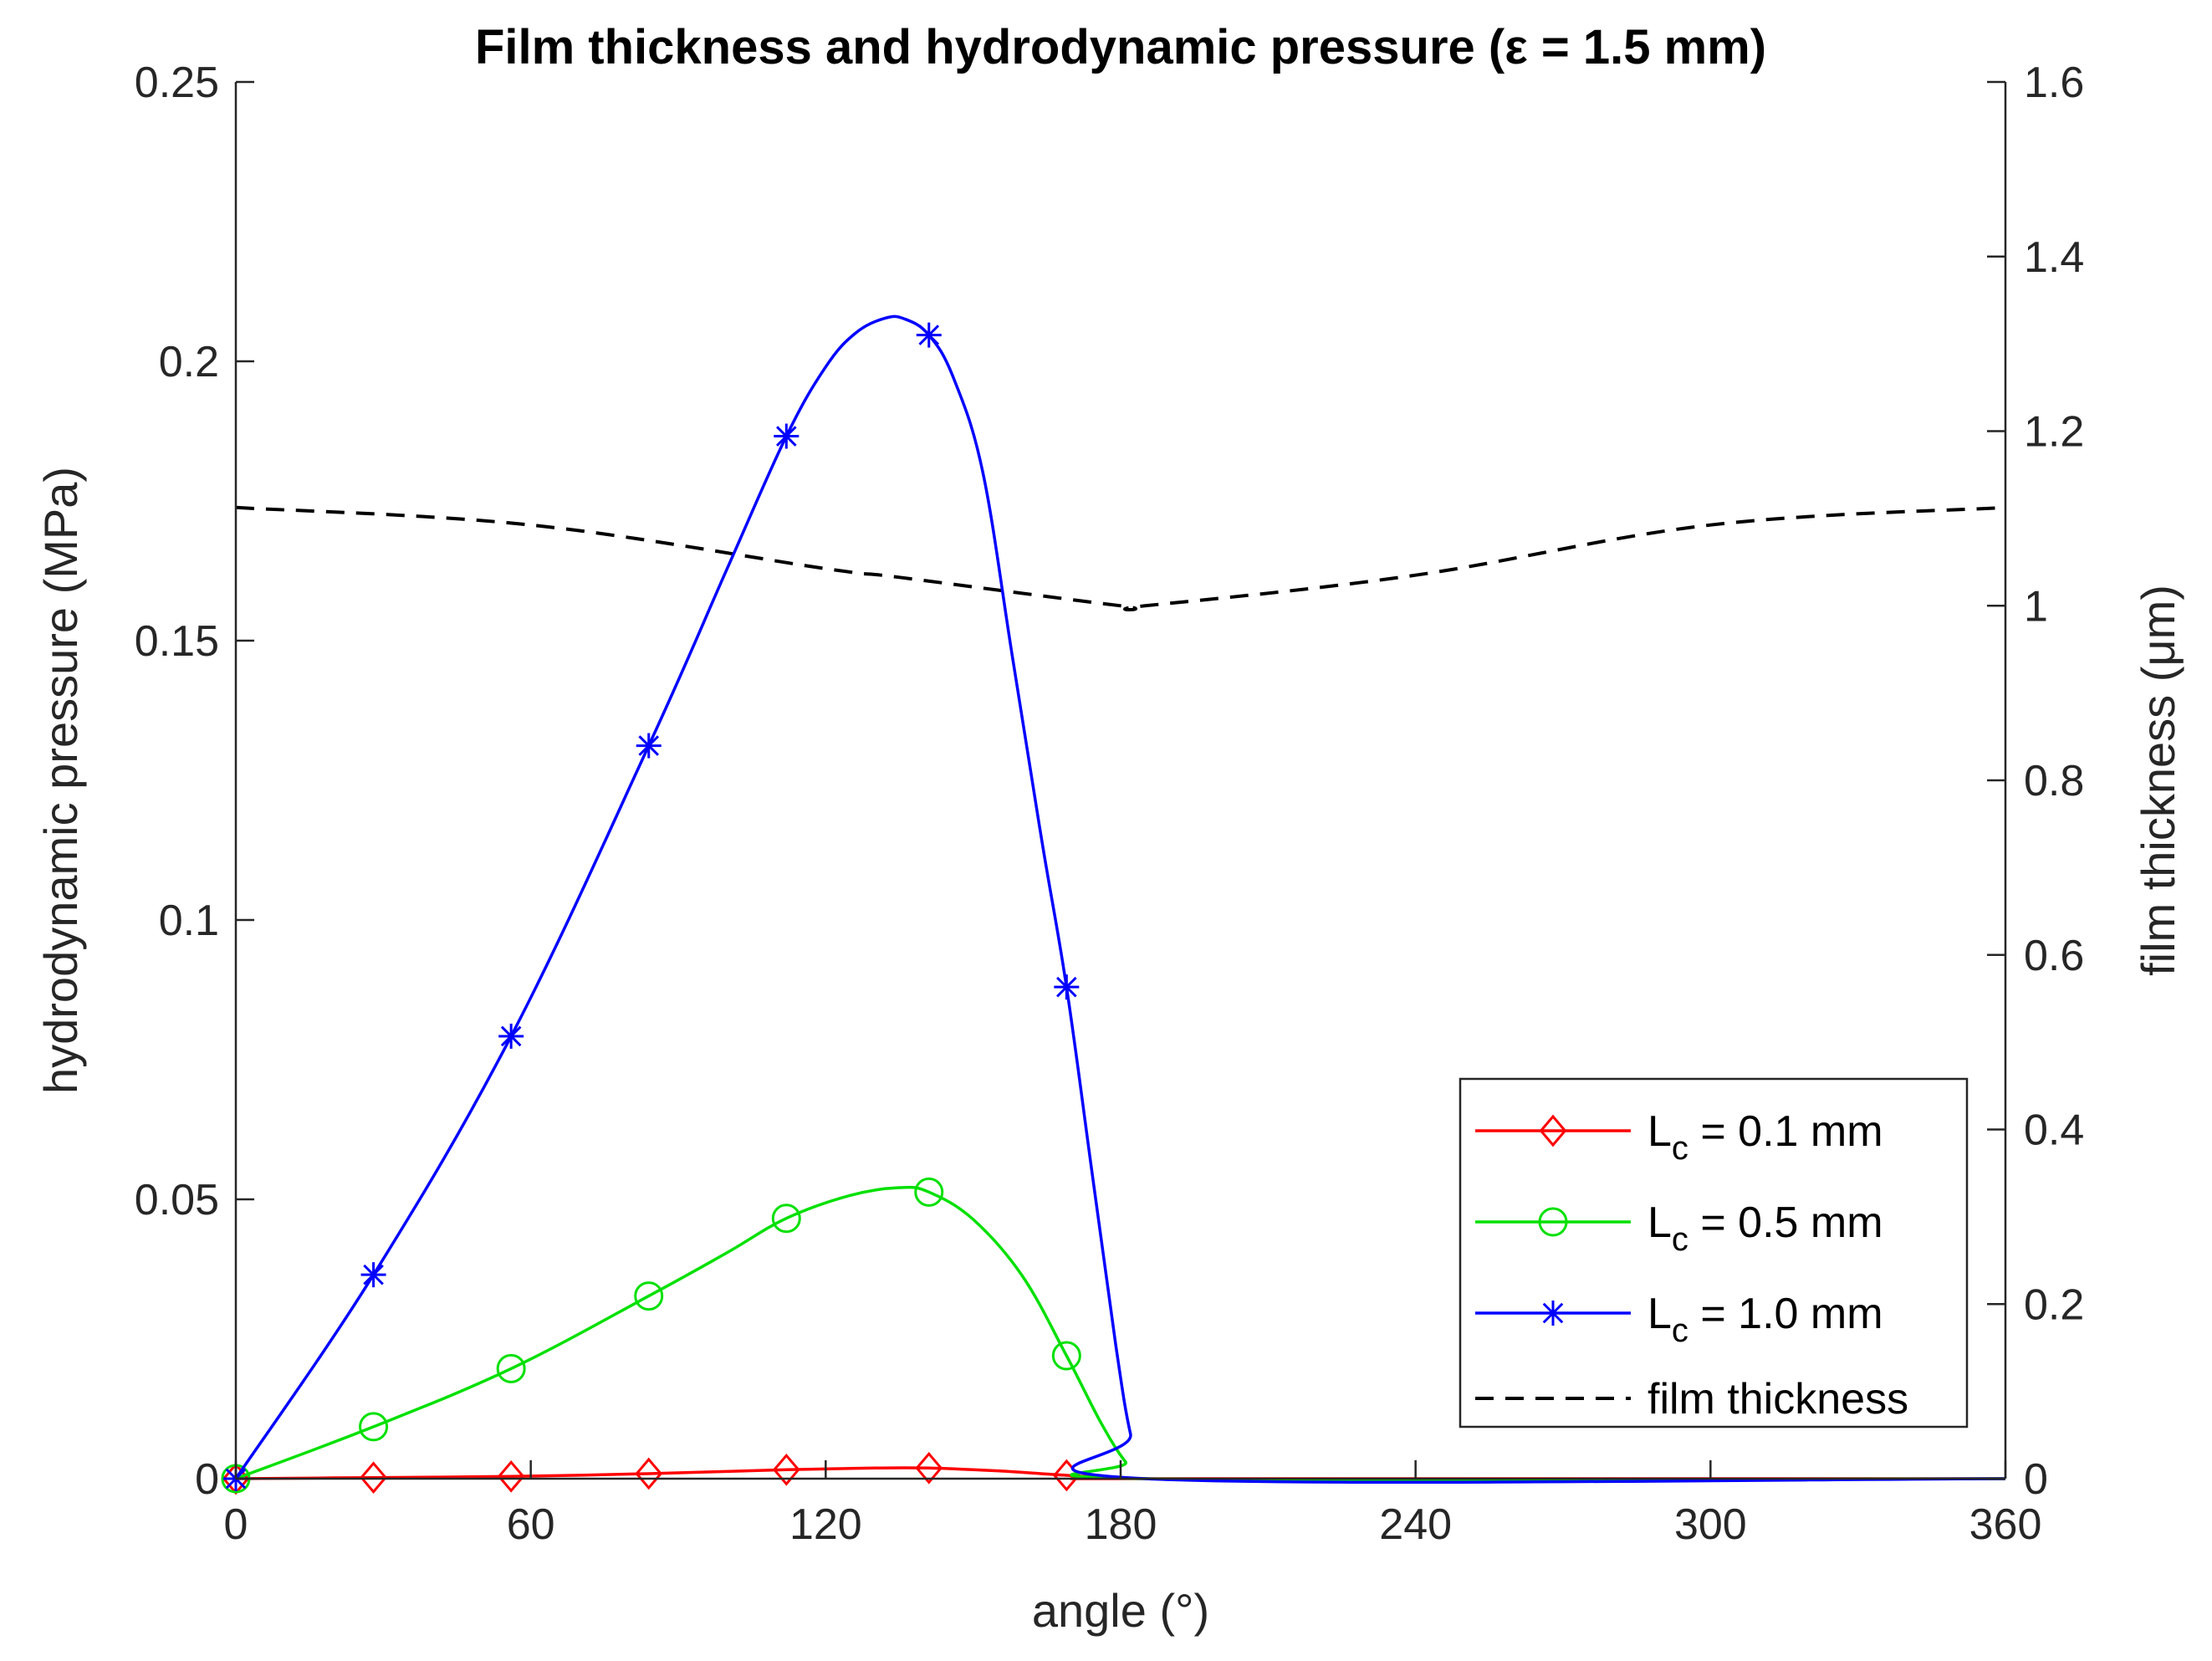 The height and width of the screenshot is (1661, 2212). What do you see at coordinates (2054, 83) in the screenshot?
I see `y-right-tick-label: 1.6` at bounding box center [2054, 83].